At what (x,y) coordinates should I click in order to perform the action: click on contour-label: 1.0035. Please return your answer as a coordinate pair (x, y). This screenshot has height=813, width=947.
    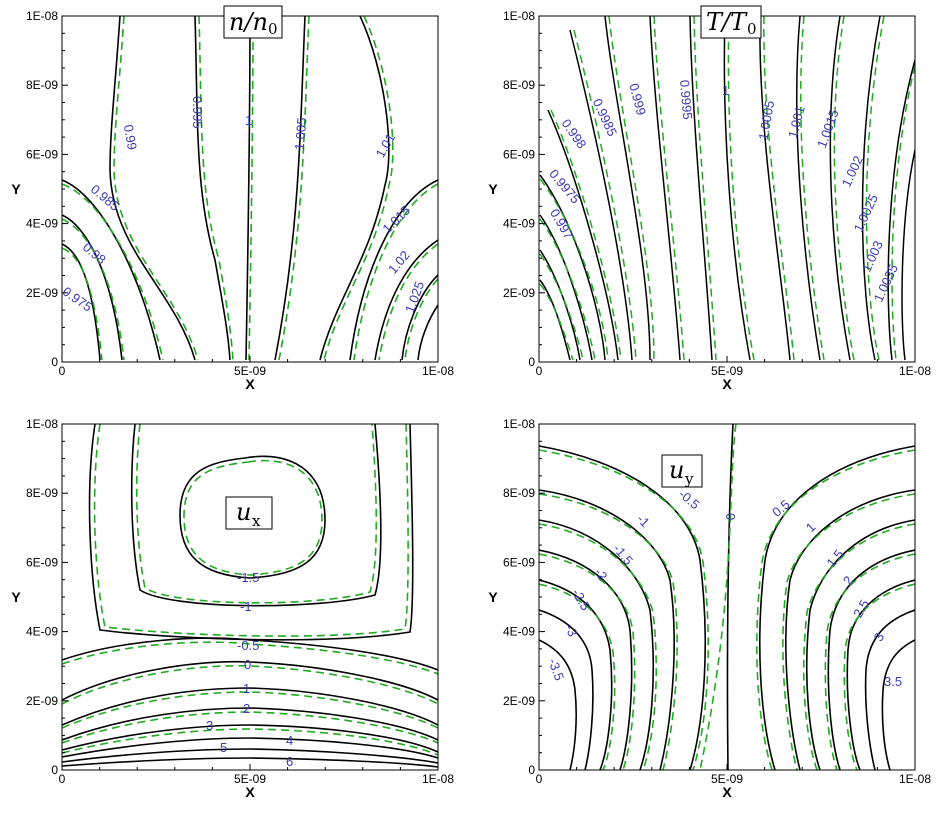
    Looking at the image, I should click on (886, 283).